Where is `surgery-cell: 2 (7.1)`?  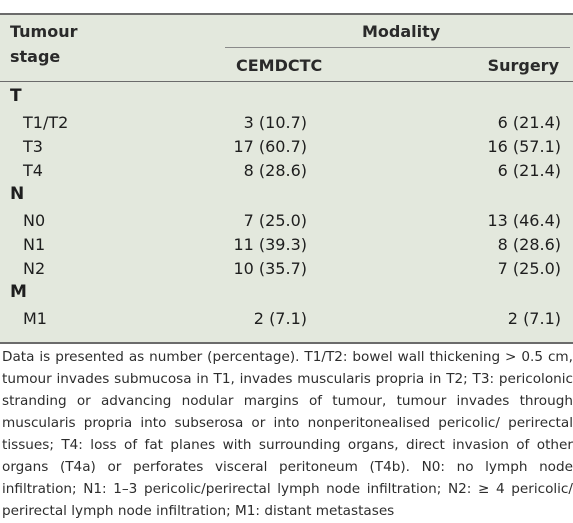 surgery-cell: 2 (7.1) is located at coordinates (534, 318).